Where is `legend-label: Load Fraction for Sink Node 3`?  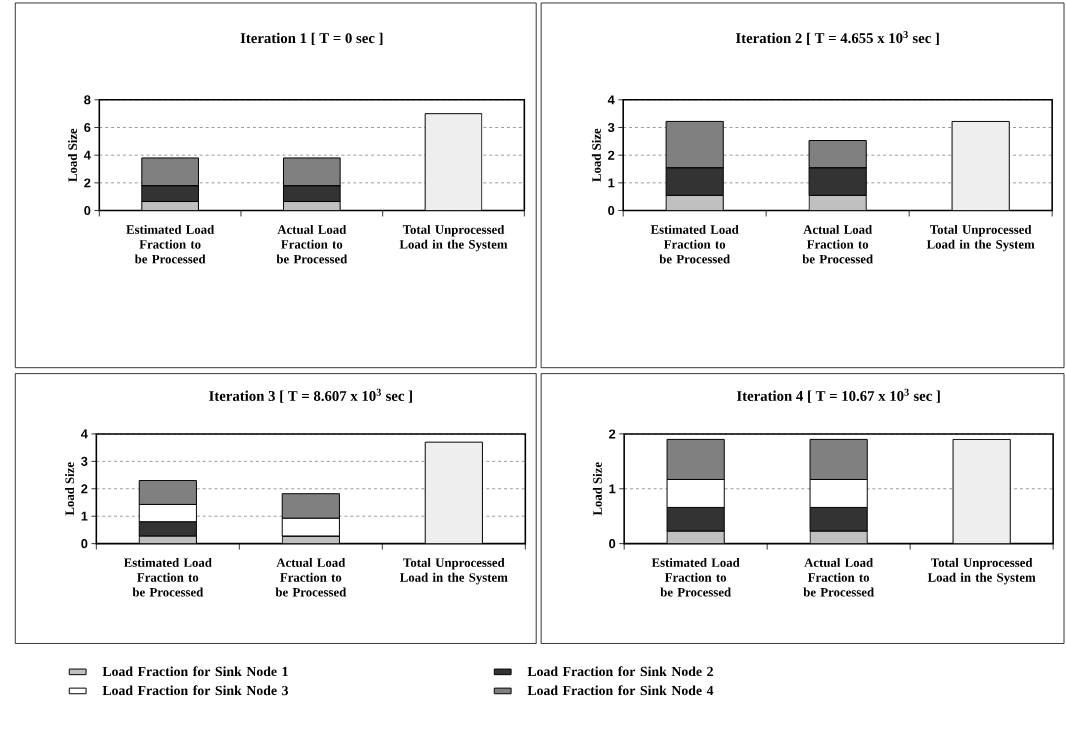 legend-label: Load Fraction for Sink Node 3 is located at coordinates (195, 690).